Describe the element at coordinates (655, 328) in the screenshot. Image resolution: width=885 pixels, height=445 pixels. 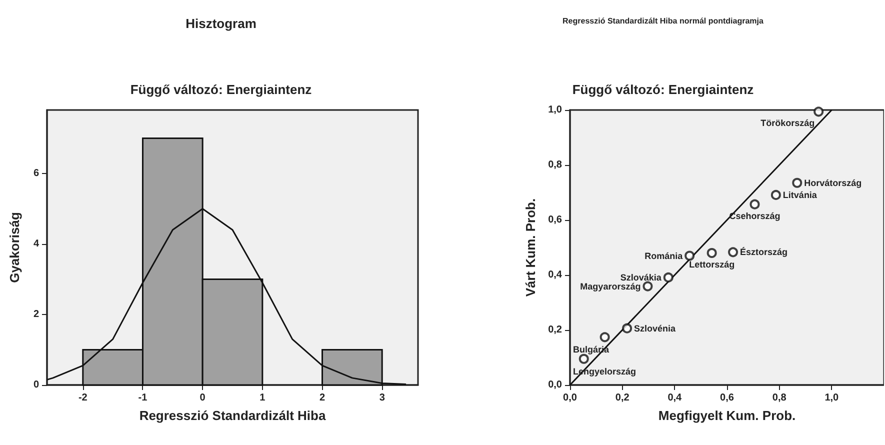
I see `annotation: Szlovénia` at that location.